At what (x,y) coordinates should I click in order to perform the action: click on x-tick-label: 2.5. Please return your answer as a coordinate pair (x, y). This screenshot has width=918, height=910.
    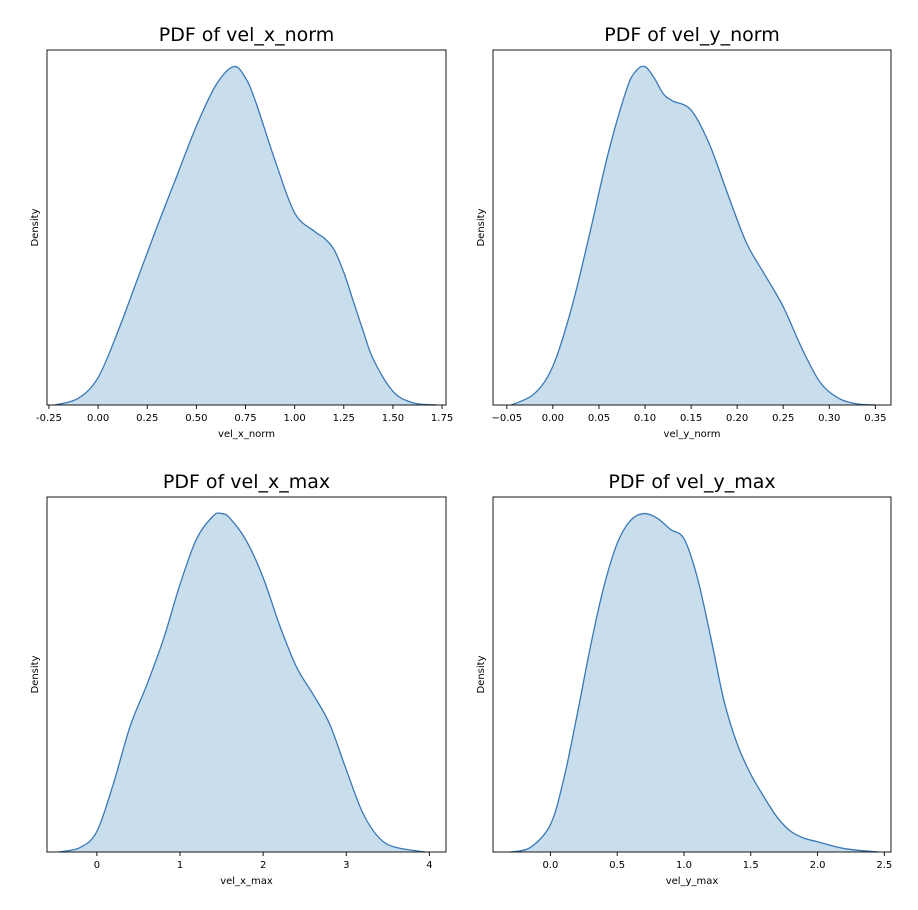
    Looking at the image, I should click on (884, 865).